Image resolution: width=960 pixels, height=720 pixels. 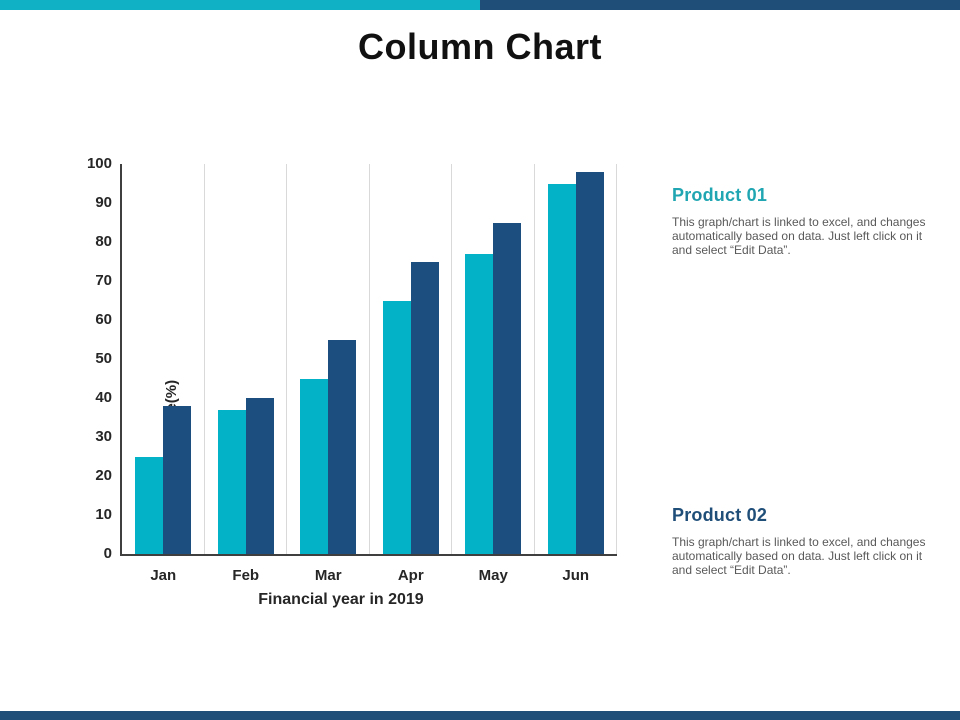 I want to click on bottom-accent-bar, so click(x=480, y=715).